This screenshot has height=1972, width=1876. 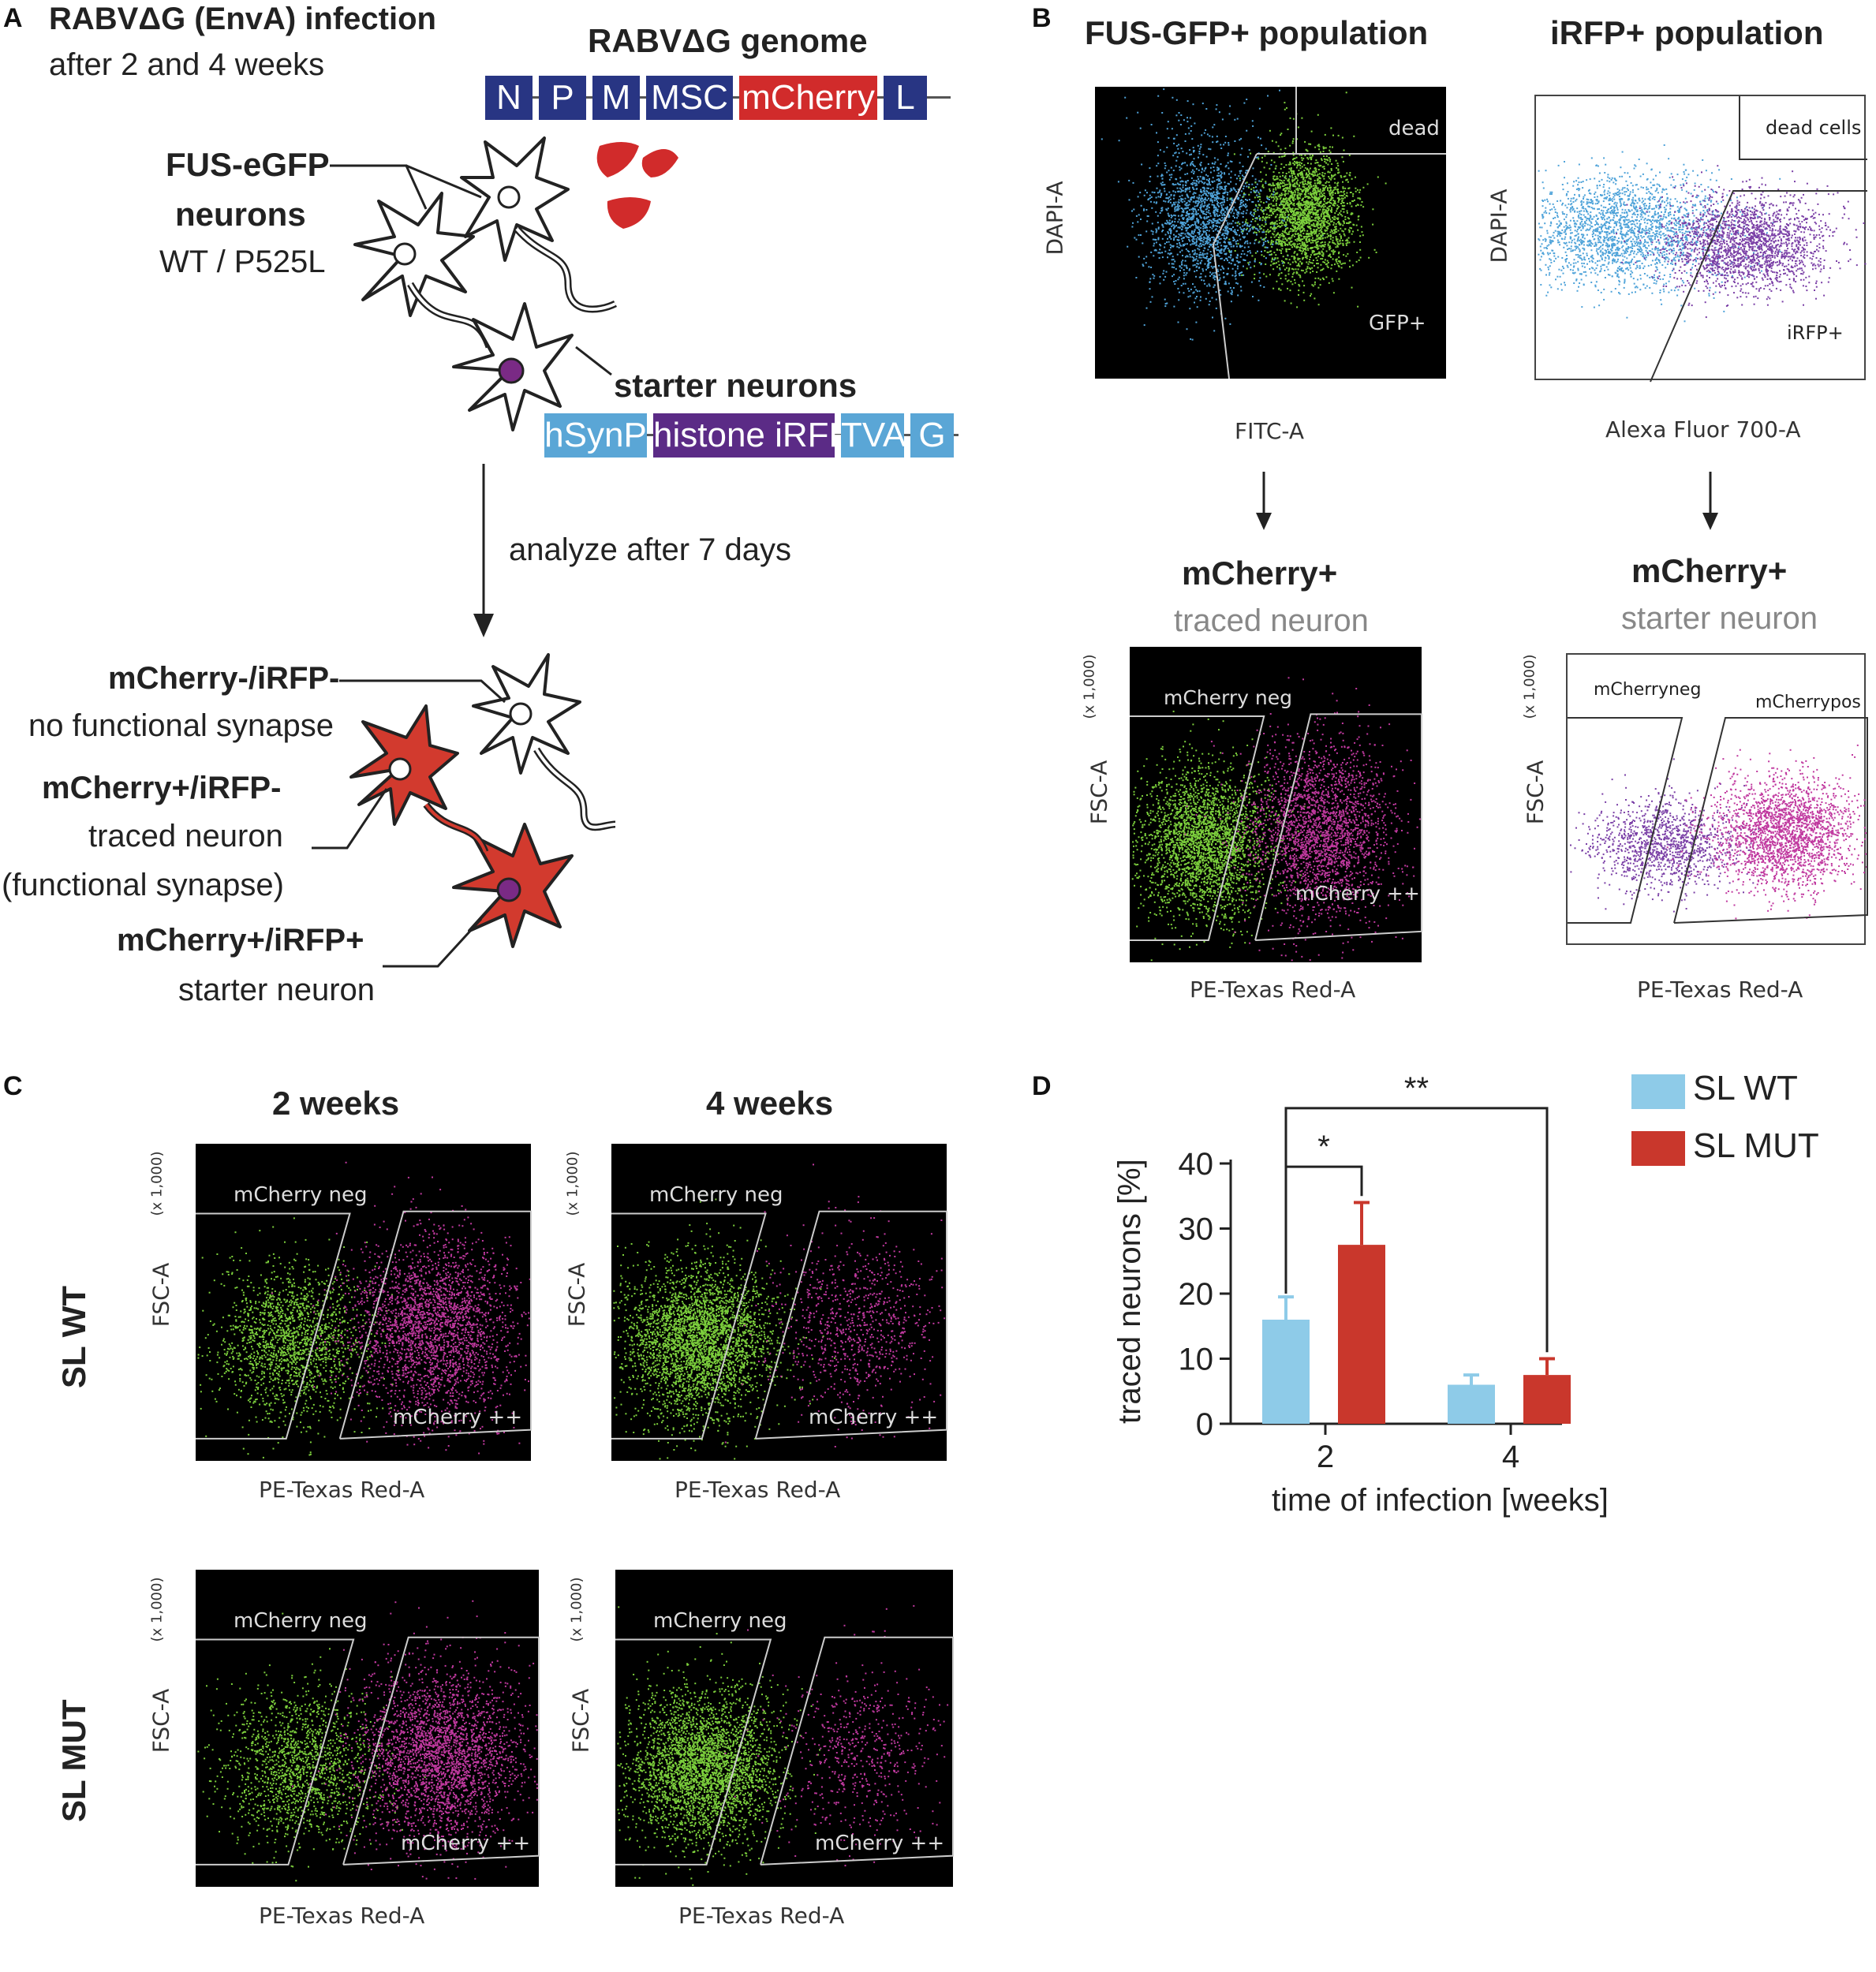 What do you see at coordinates (580, 1721) in the screenshot?
I see `c-ylabel-3: FSC-A` at bounding box center [580, 1721].